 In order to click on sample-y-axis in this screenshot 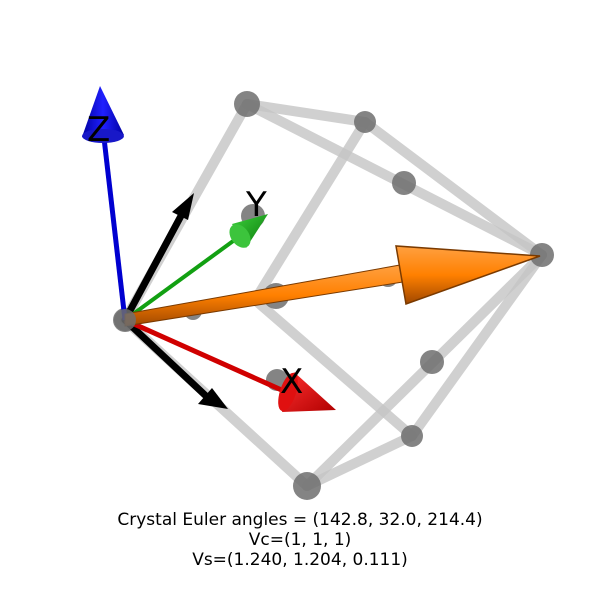, I will do `click(195, 268)`.